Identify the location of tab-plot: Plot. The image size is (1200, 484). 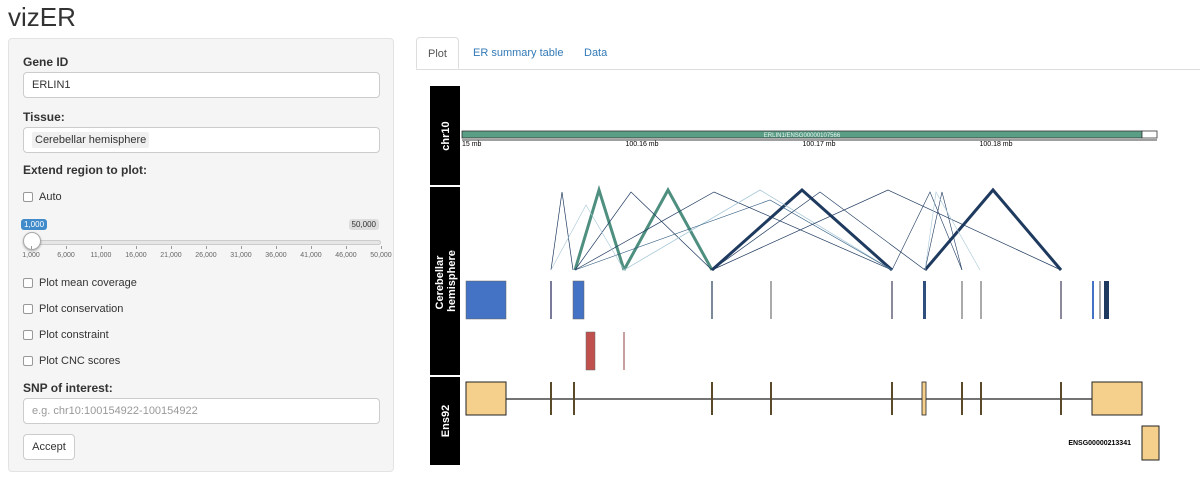
(437, 53).